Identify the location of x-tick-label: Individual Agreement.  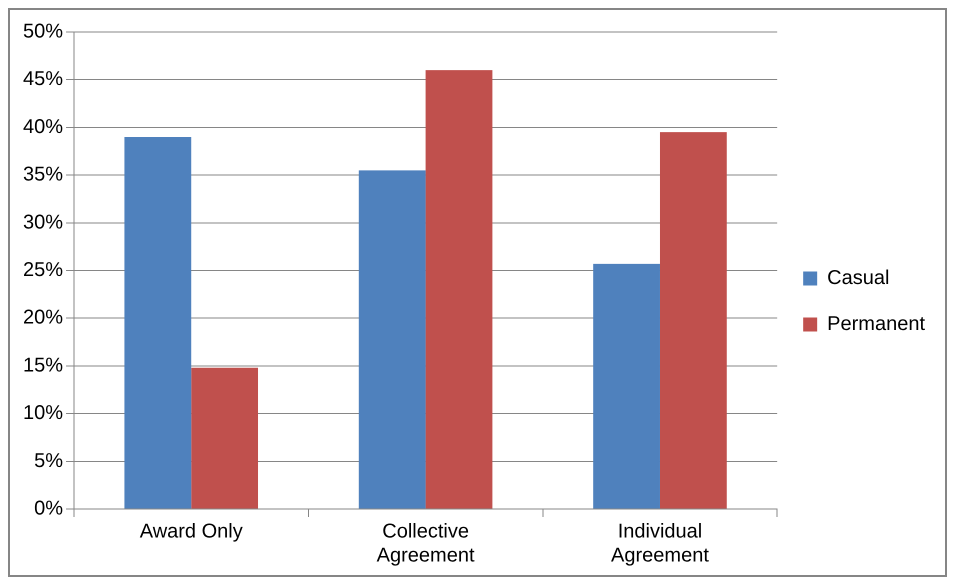
(660, 543).